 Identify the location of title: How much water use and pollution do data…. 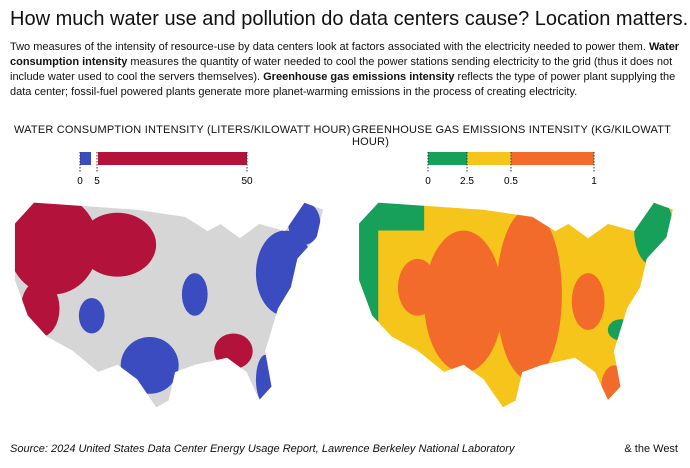
(349, 19).